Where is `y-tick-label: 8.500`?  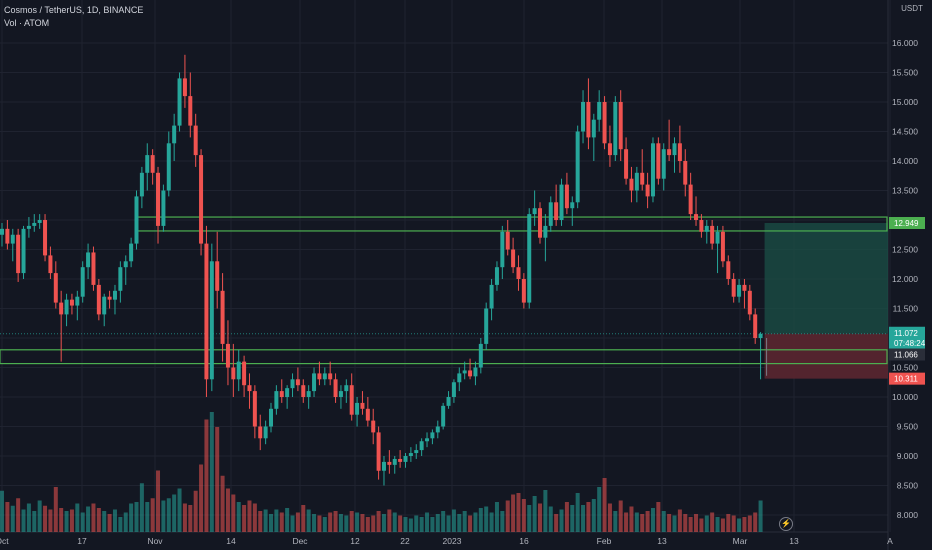
y-tick-label: 8.500 is located at coordinates (908, 486).